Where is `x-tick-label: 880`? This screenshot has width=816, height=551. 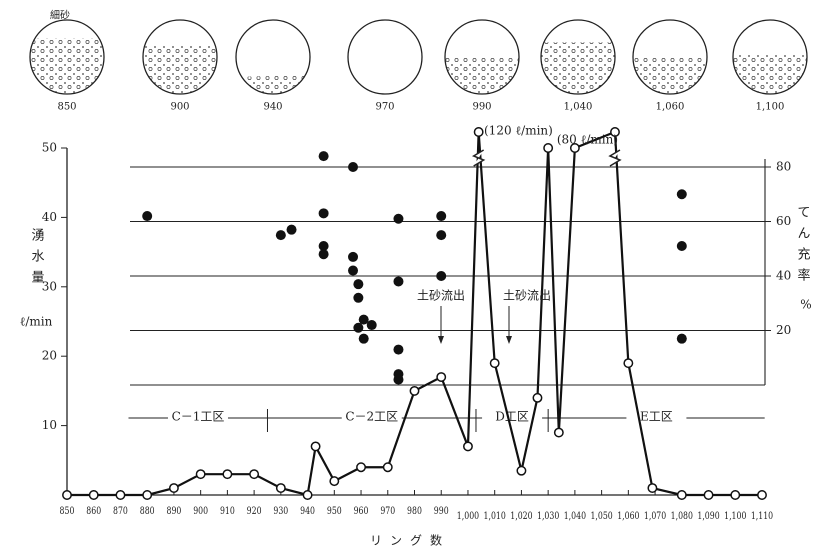
x-tick-label: 880 is located at coordinates (147, 511).